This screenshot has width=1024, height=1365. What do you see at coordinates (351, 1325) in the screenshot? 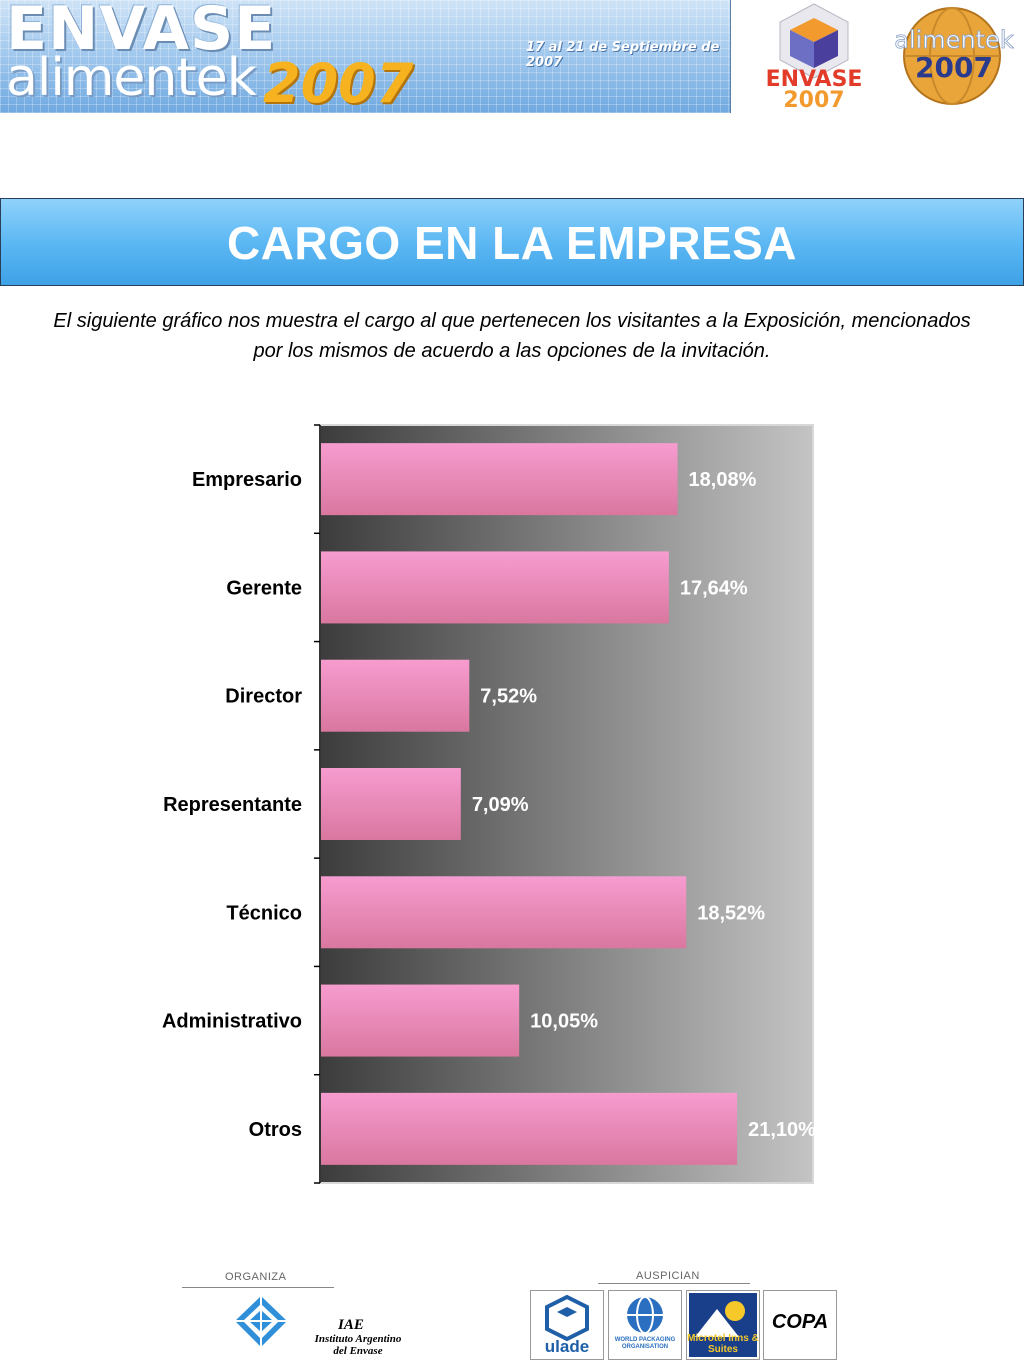
I see `iae-name: IAE` at bounding box center [351, 1325].